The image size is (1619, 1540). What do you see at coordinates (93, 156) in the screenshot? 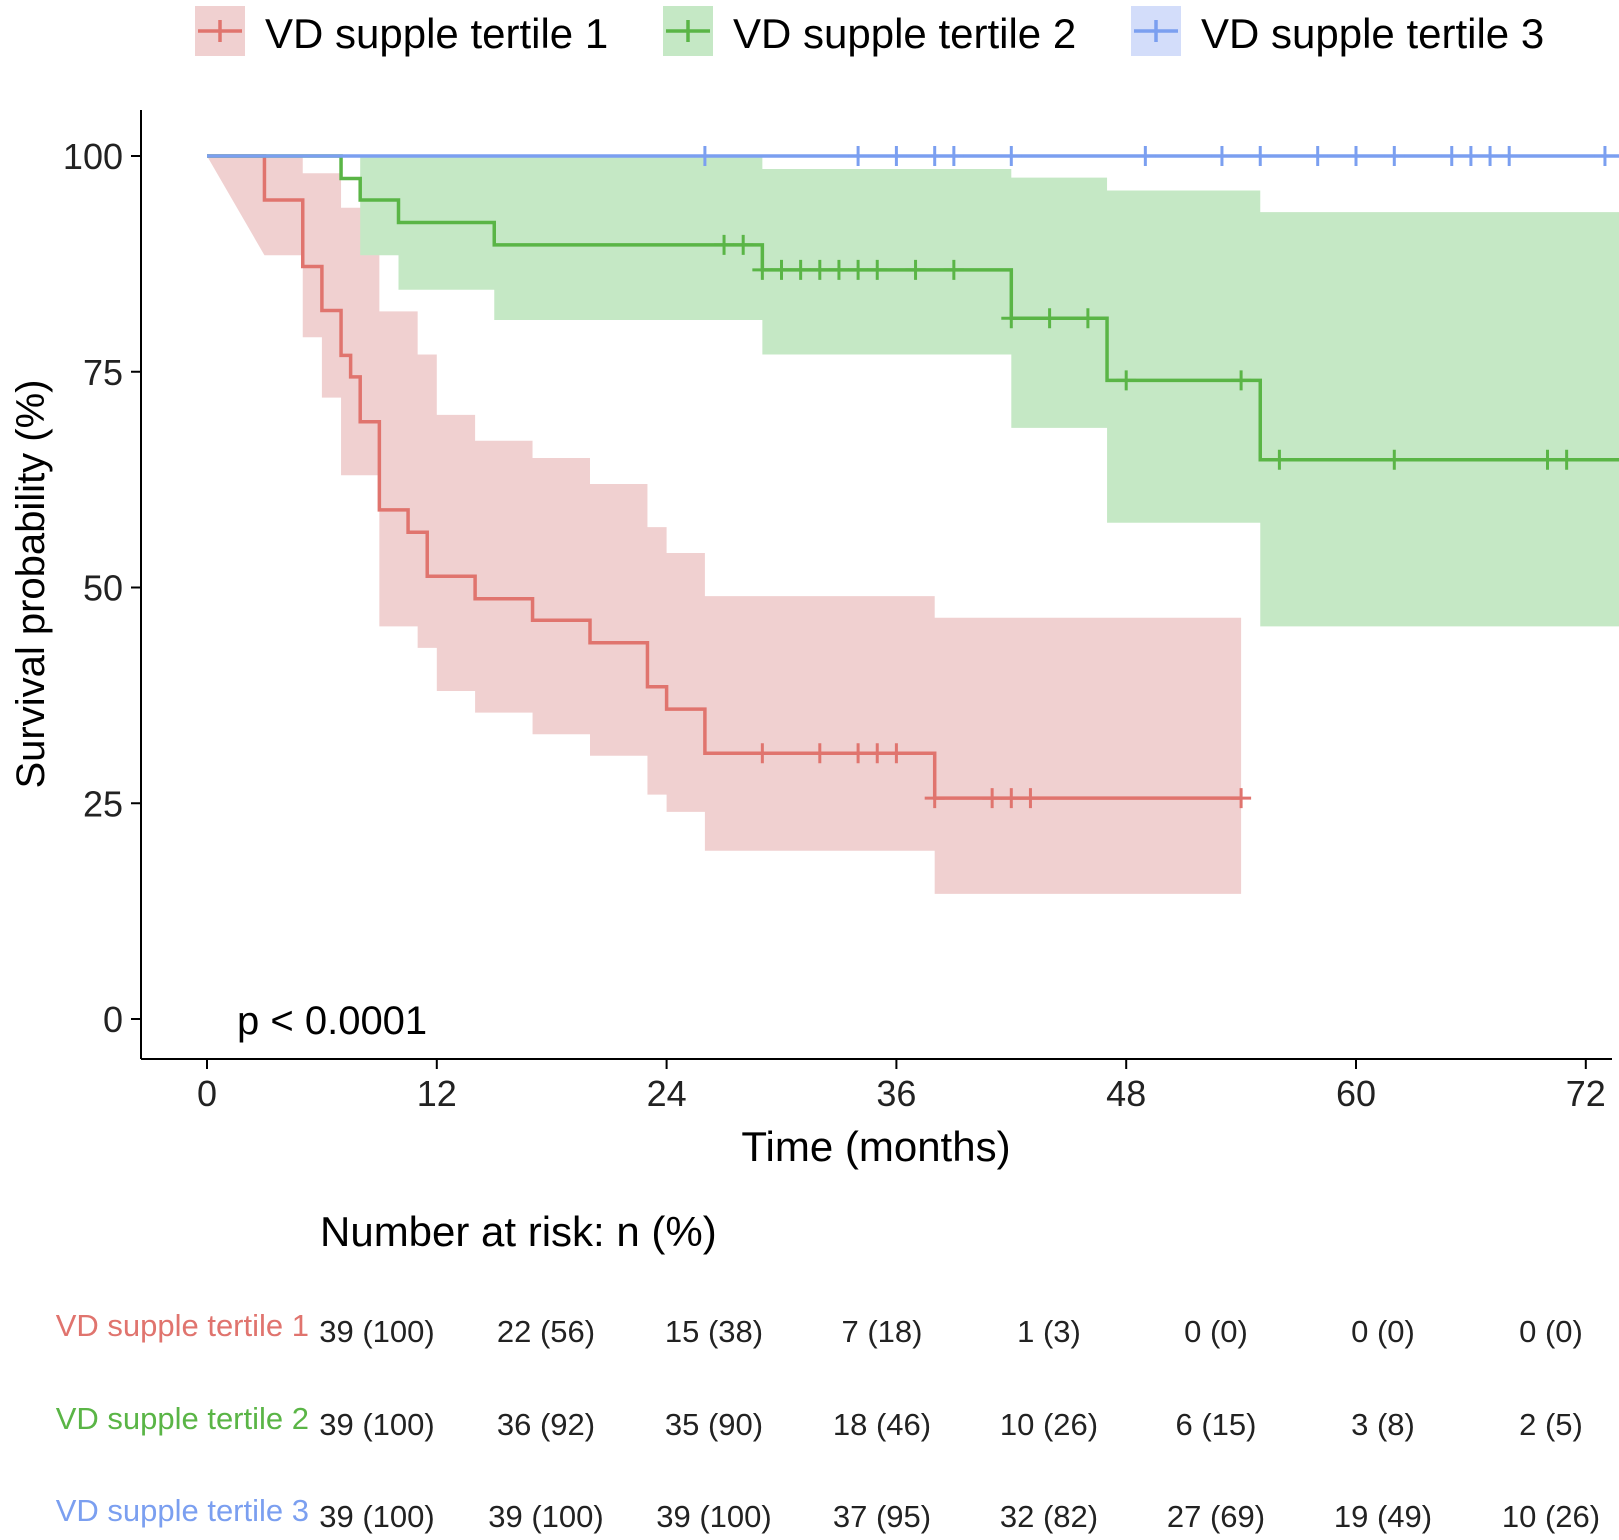
I see `y-tick-label: 100` at bounding box center [93, 156].